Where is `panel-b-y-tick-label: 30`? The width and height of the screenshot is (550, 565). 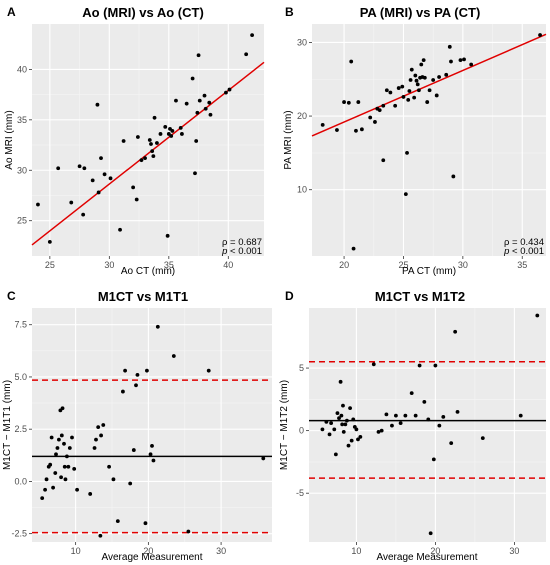 panel-b-y-tick-label: 30 is located at coordinates (302, 42).